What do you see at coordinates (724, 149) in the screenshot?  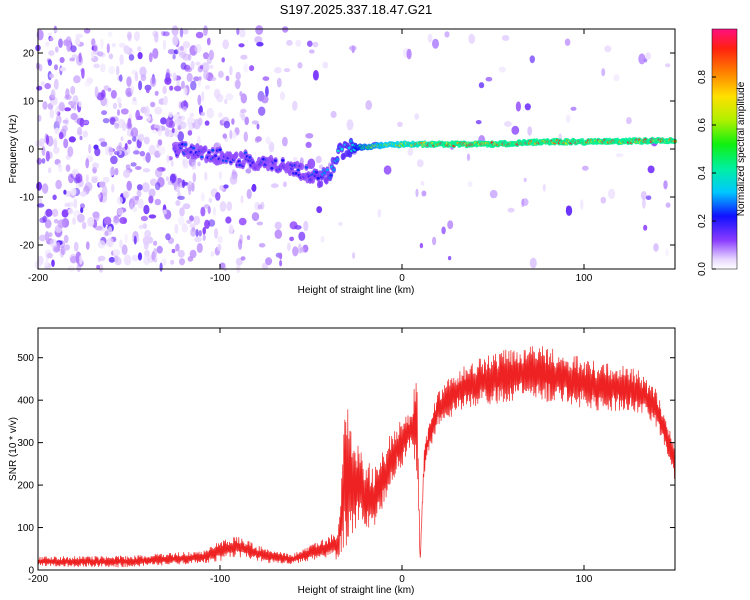 I see `colorbar-gradient` at bounding box center [724, 149].